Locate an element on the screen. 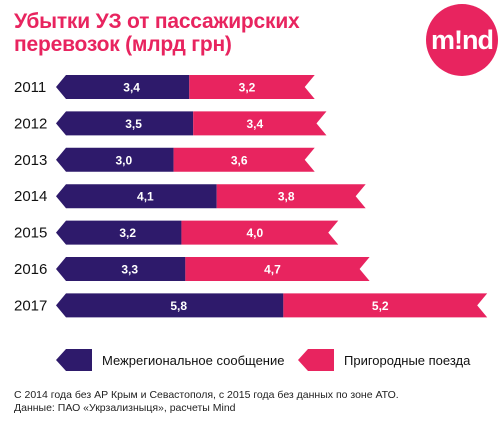  title-line-1: Убытки УЗ от пассажирских is located at coordinates (157, 21).